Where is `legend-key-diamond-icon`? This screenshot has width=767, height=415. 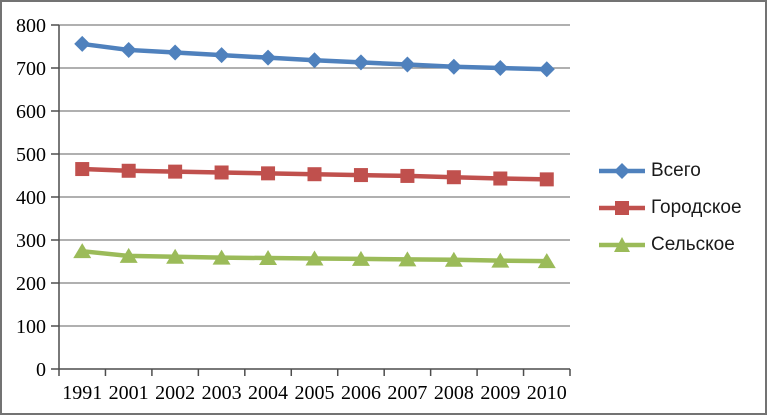
legend-key-diamond-icon is located at coordinates (622, 171).